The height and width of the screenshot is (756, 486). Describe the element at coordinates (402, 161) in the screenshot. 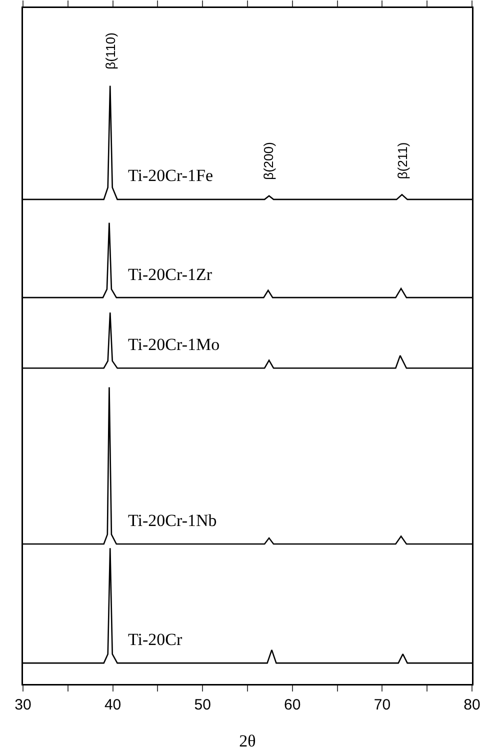

I see `annotation: β(211)` at that location.